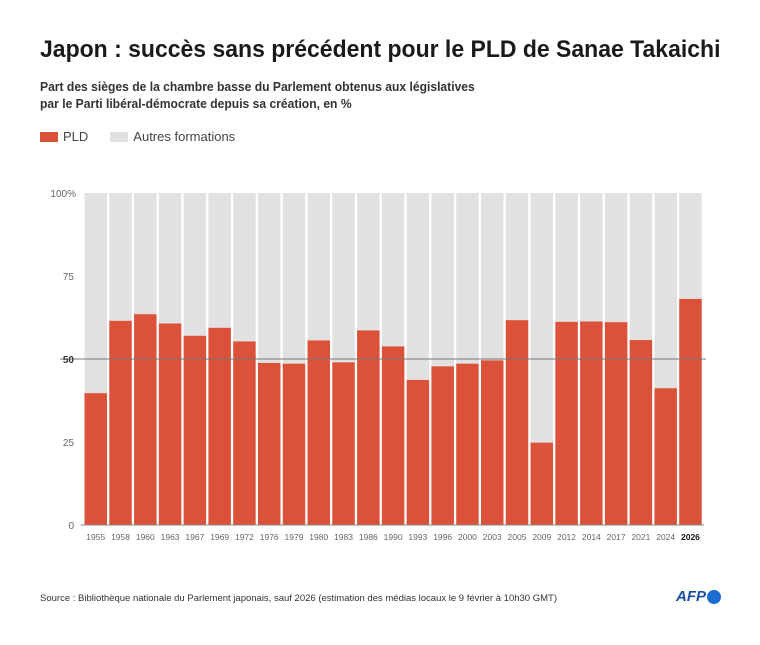 The width and height of the screenshot is (760, 645). I want to click on legend-item-others: Autres formations, so click(172, 136).